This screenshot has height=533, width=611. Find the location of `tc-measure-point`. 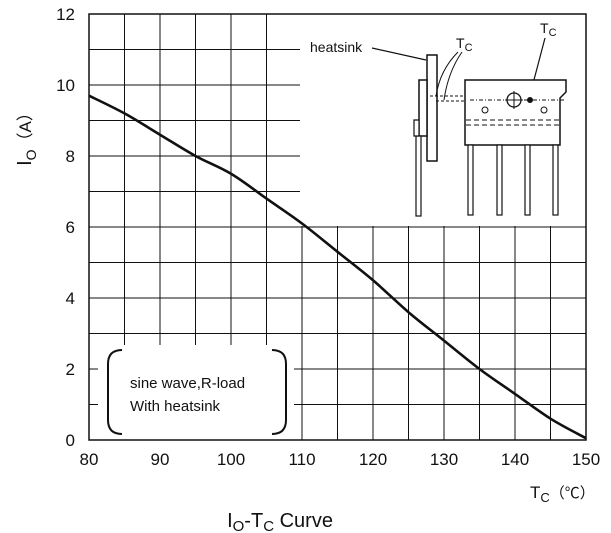

tc-measure-point is located at coordinates (530, 100).